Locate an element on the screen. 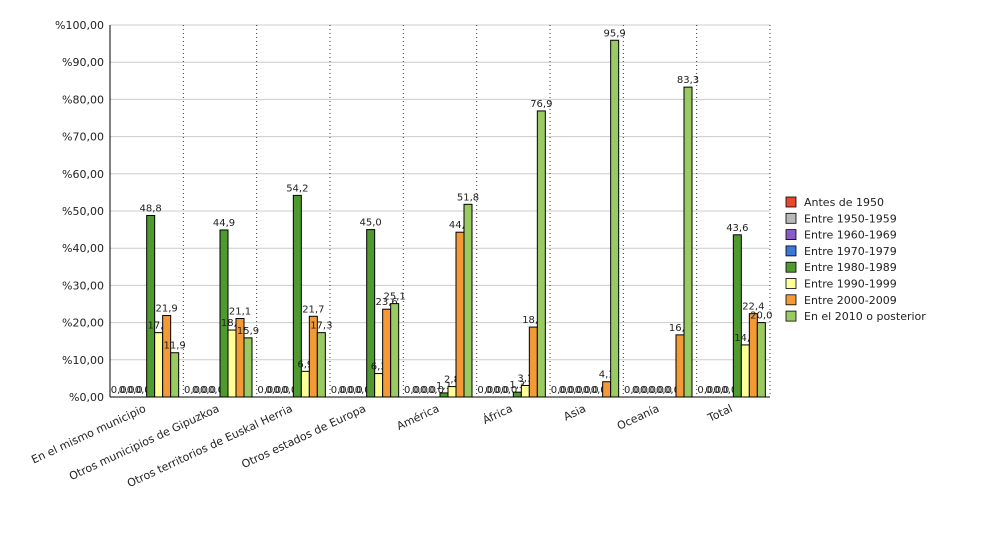  value-label: 48,8 is located at coordinates (151, 208).